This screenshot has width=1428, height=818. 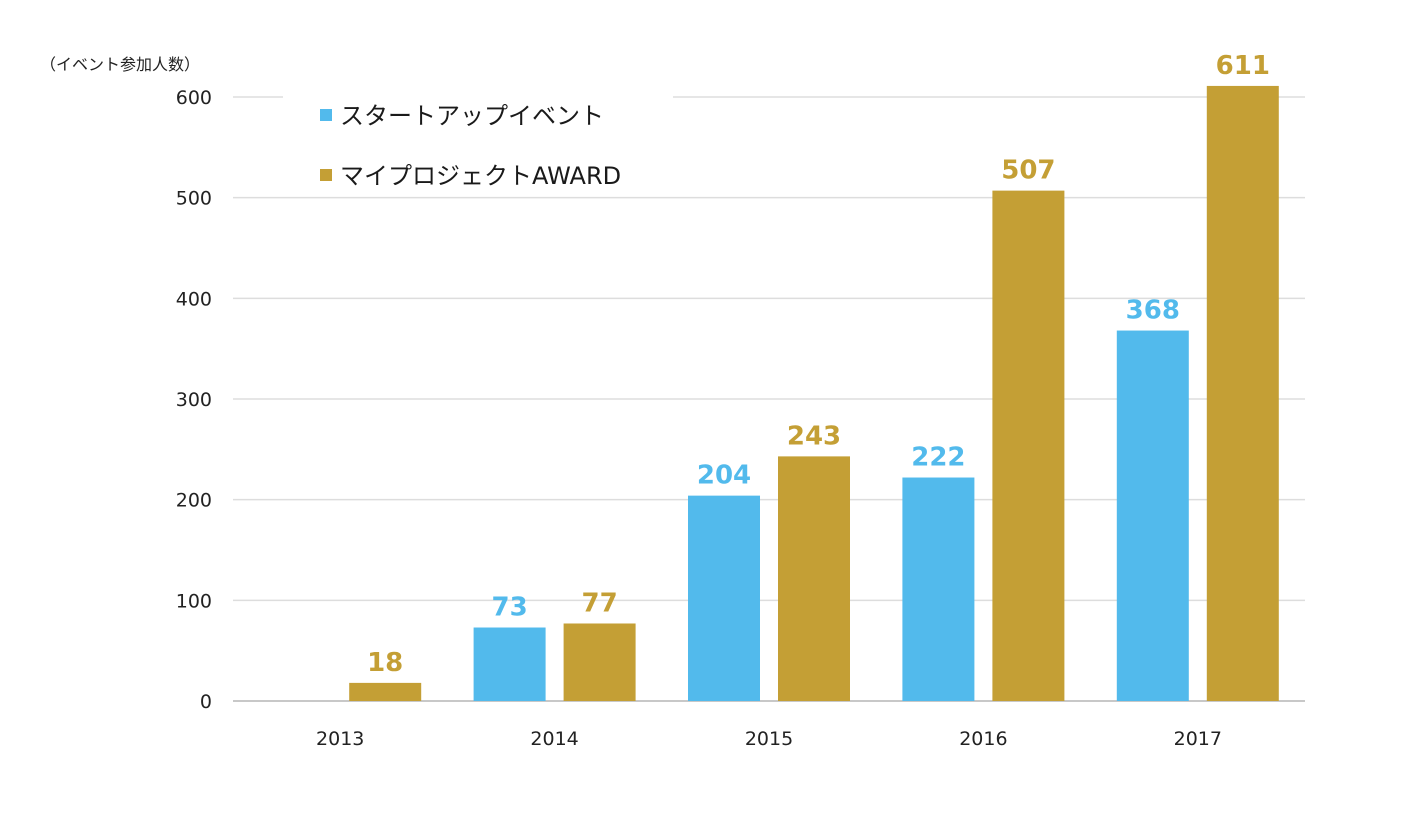 What do you see at coordinates (194, 501) in the screenshot?
I see `y-tick-label: 200` at bounding box center [194, 501].